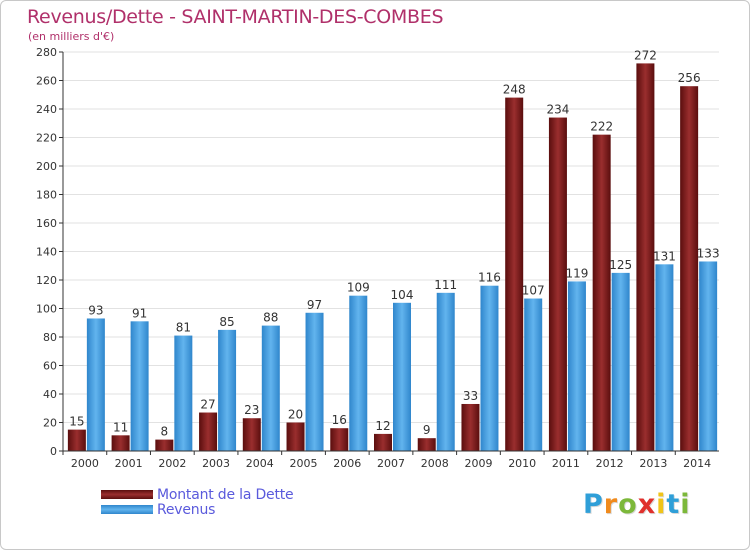 Image resolution: width=750 pixels, height=550 pixels. I want to click on y-axis-ticks: 0 20 40 60 80 100 120 140 160 180 200 220 240 260 280, so click(49, 252).